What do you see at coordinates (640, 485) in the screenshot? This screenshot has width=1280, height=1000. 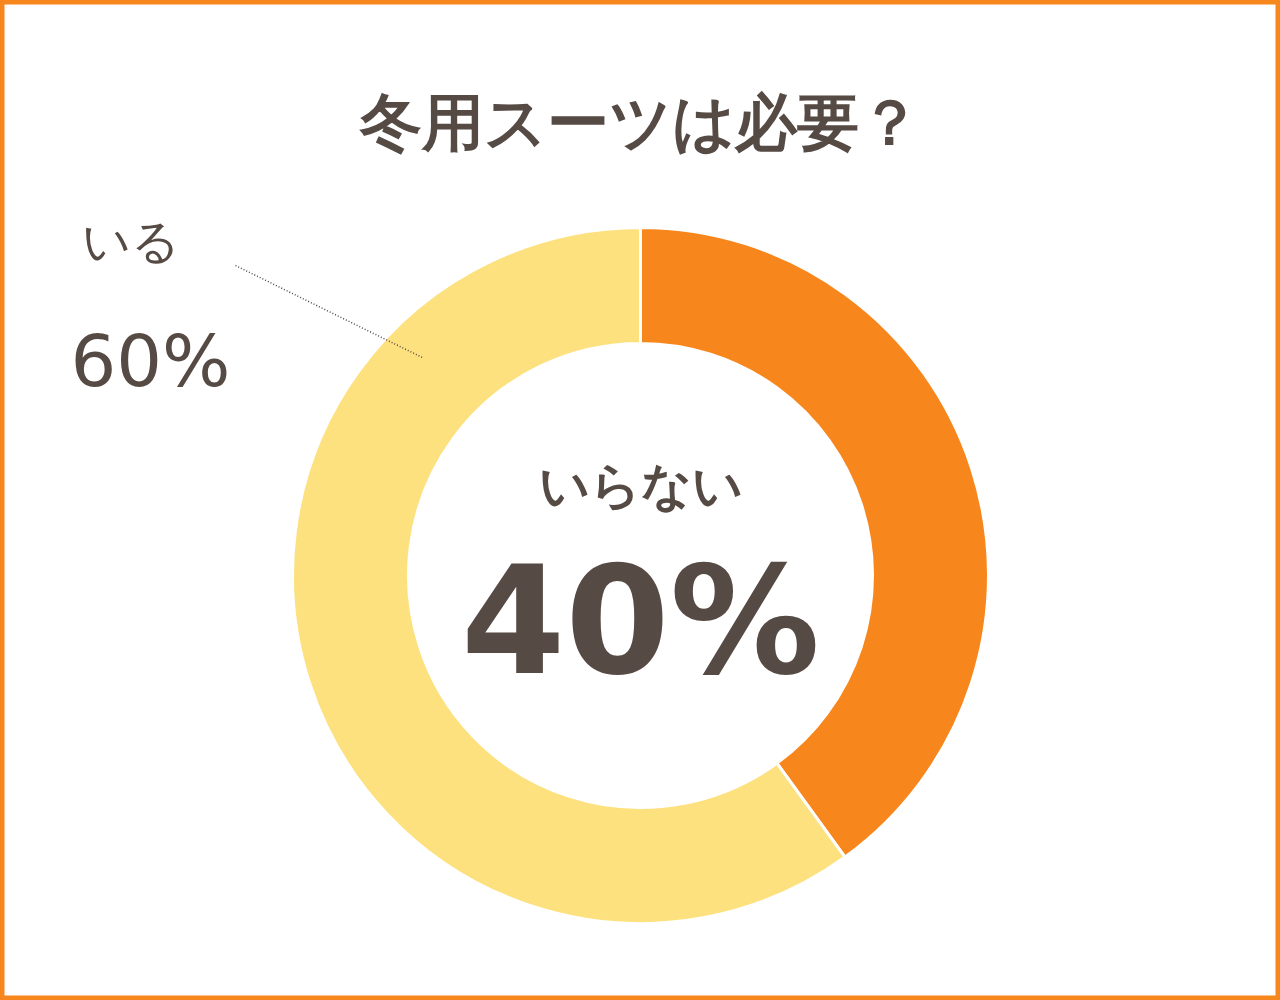 I see `slice-label: いらない` at bounding box center [640, 485].